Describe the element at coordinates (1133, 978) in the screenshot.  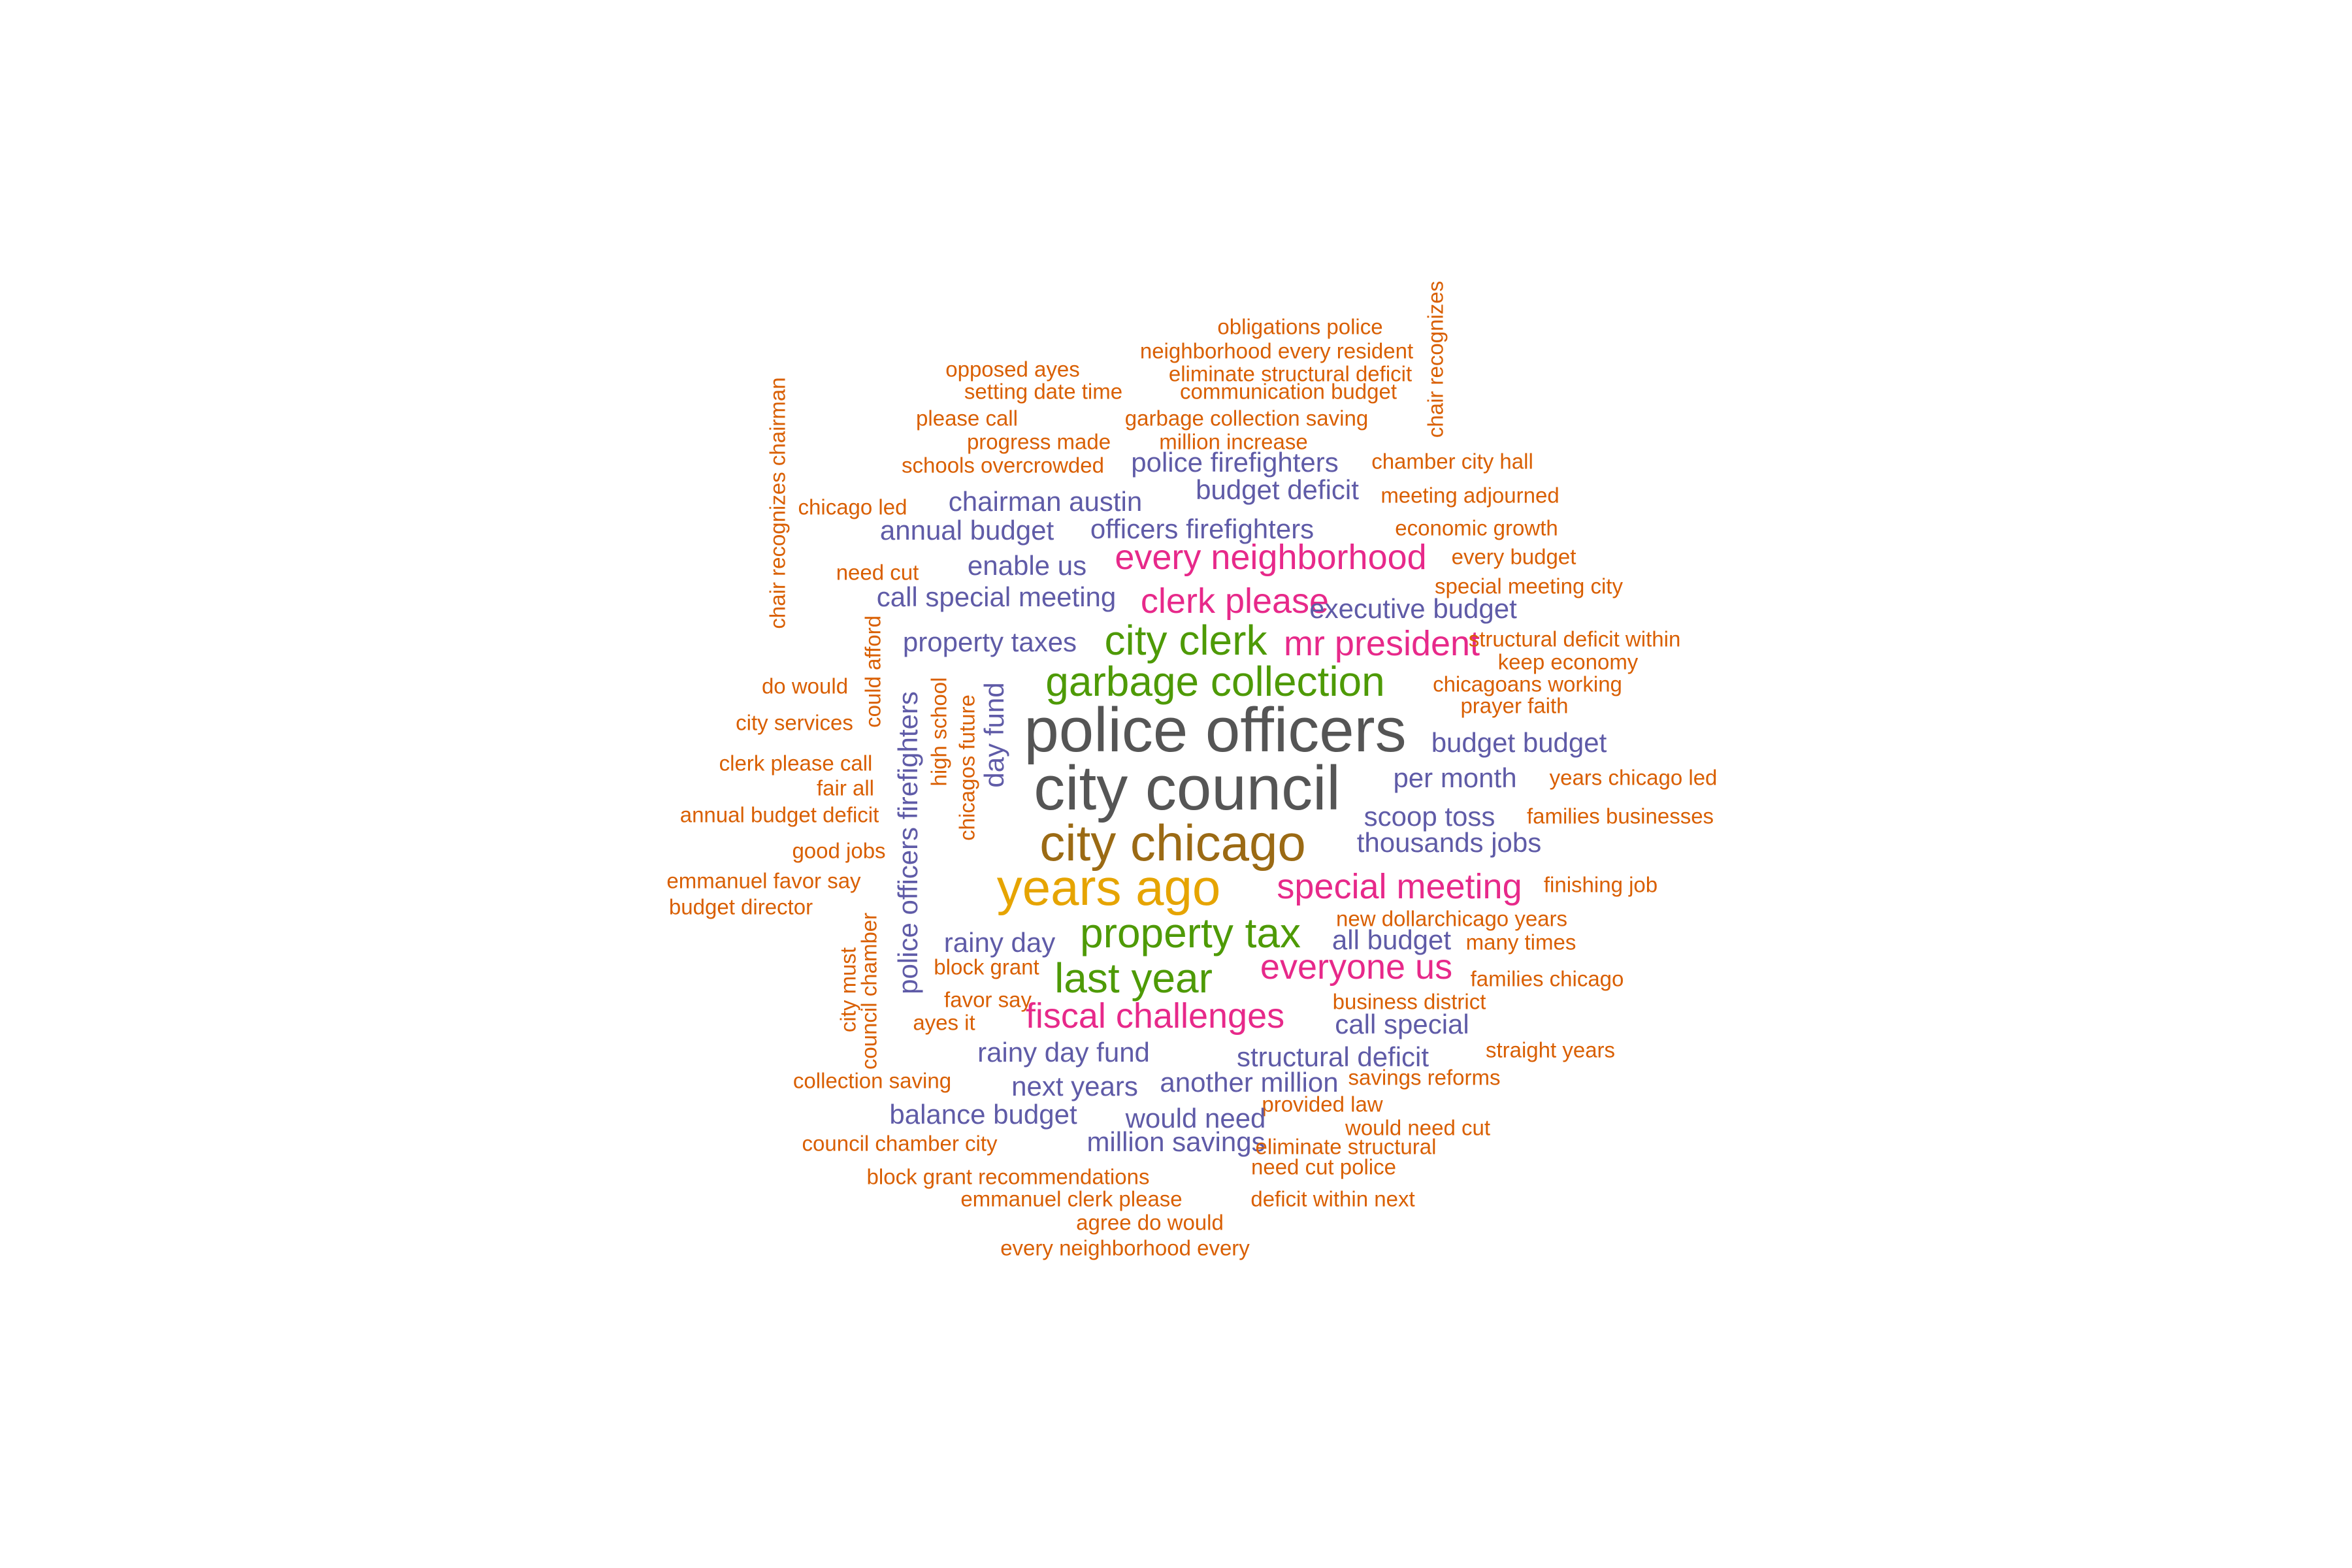
I see `cloud-word: last year` at that location.